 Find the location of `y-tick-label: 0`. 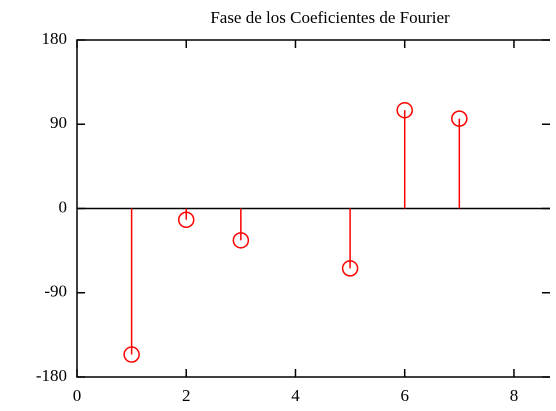

y-tick-label: 0 is located at coordinates (63, 206).